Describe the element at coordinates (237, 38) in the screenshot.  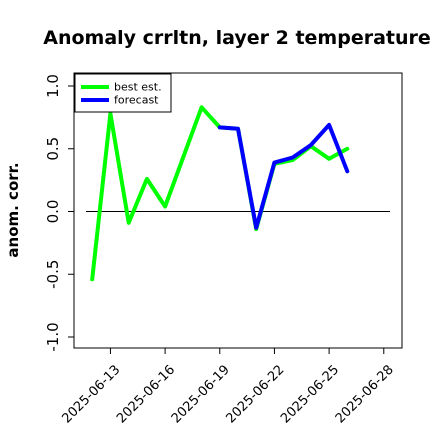
I see `chart-title: Anomaly crrltn, layer 2 temperature` at that location.